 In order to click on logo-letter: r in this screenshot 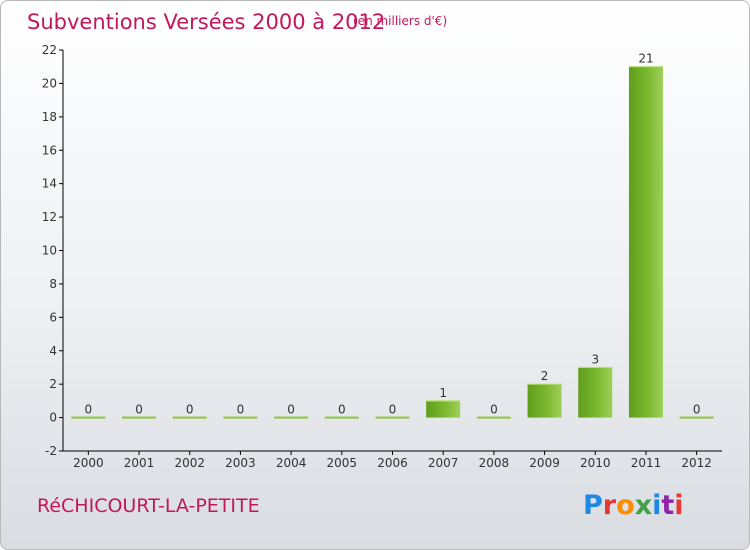, I will do `click(609, 505)`.